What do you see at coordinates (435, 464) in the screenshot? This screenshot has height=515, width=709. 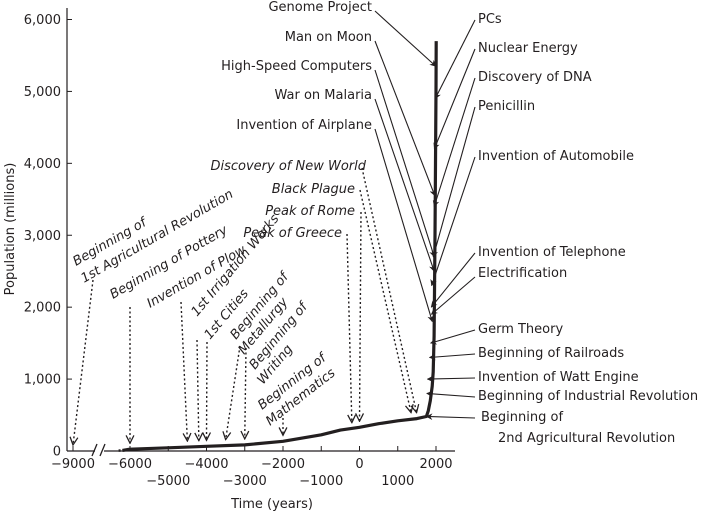 I see `x-tick-label: 2000` at bounding box center [435, 464].